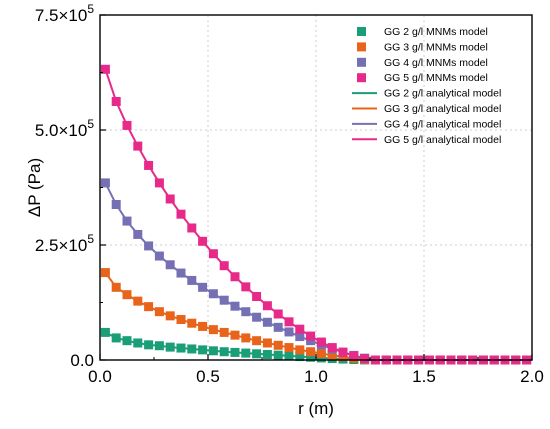 The width and height of the screenshot is (550, 429). What do you see at coordinates (100, 376) in the screenshot?
I see `x-tick-label: 0.0` at bounding box center [100, 376].